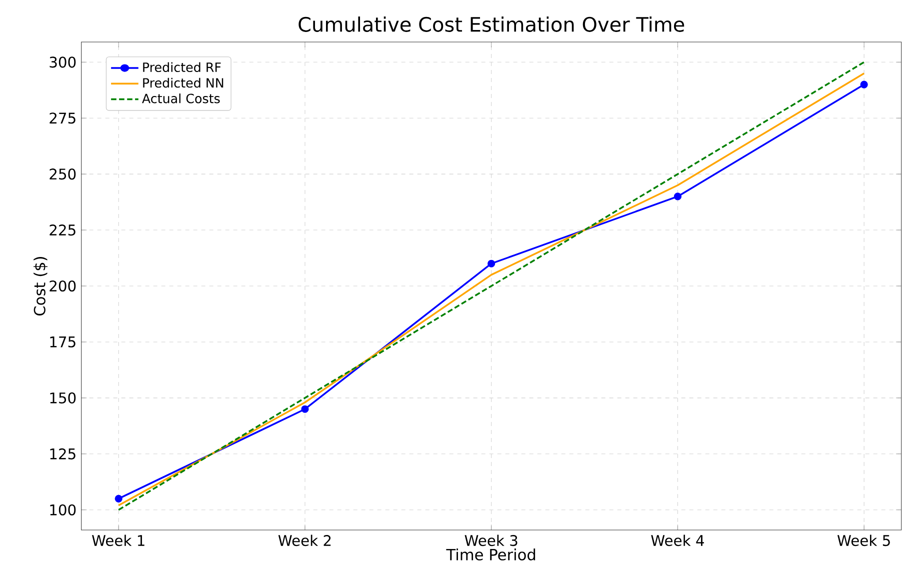 The image size is (903, 572). What do you see at coordinates (677, 540) in the screenshot?
I see `x-tick-label: Week 4` at bounding box center [677, 540].